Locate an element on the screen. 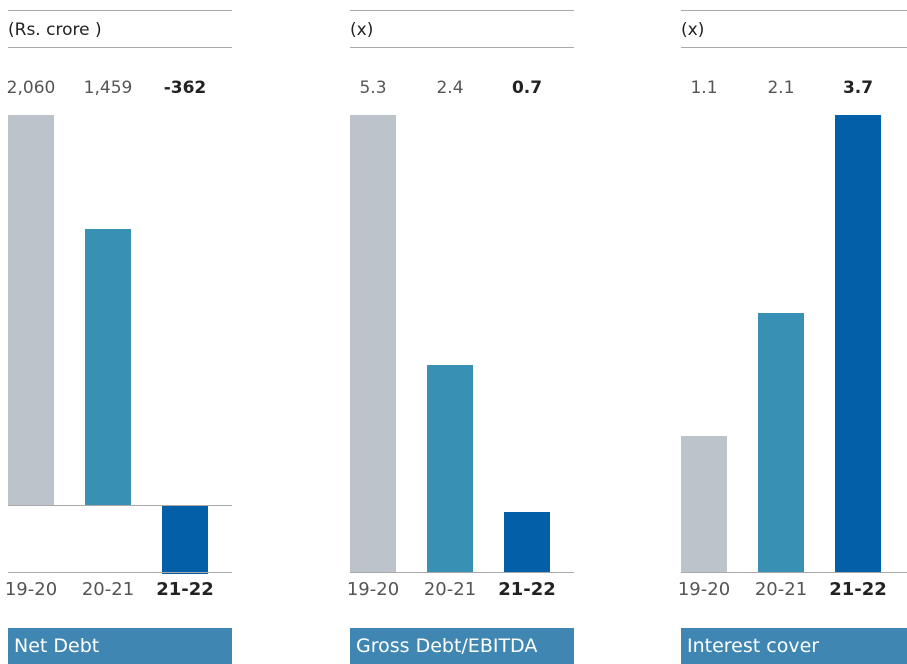 Image resolution: width=907 pixels, height=664 pixels. value-label-19-20: 1.1 is located at coordinates (704, 88).